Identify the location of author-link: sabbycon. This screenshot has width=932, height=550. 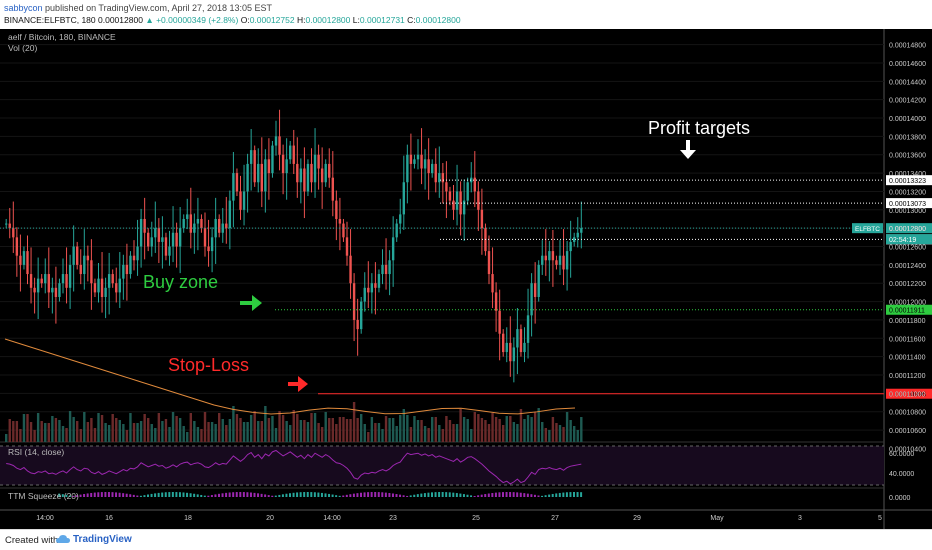
(23, 8).